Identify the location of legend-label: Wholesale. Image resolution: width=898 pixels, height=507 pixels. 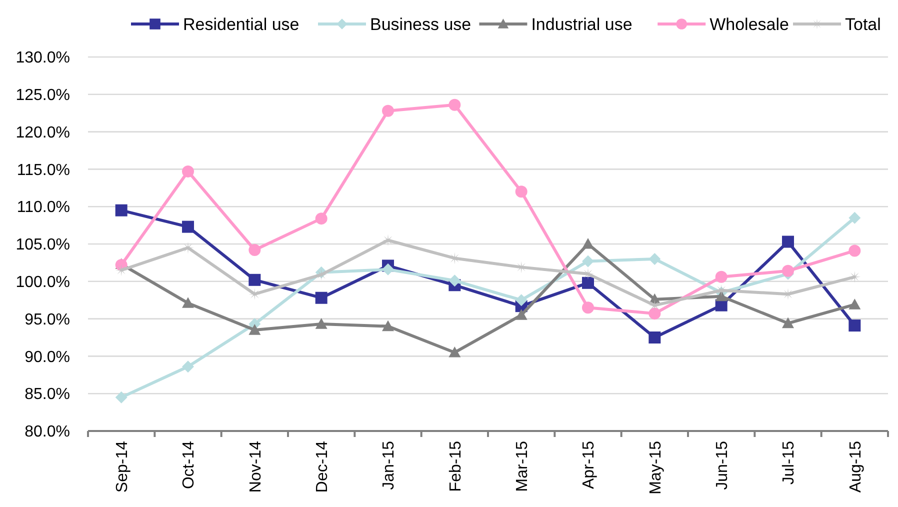
(749, 24).